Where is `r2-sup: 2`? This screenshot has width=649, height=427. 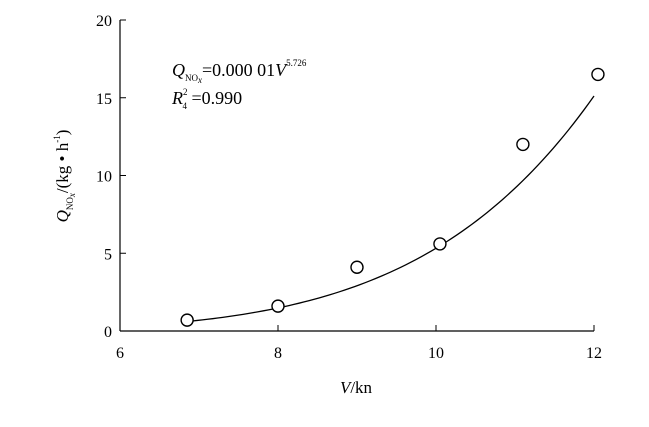
r2-sup: 2 is located at coordinates (185, 92).